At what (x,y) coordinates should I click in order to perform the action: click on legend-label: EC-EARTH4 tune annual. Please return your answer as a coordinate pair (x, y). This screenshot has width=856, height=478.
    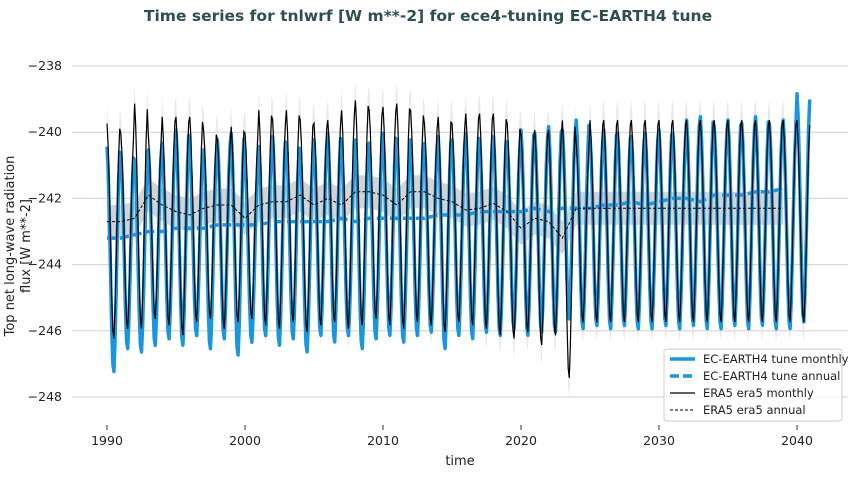
    Looking at the image, I should click on (771, 376).